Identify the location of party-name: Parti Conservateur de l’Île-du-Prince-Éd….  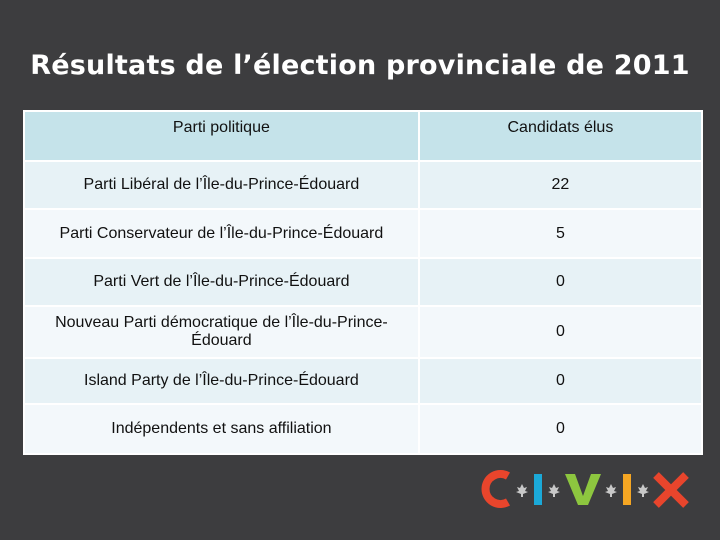
(221, 233).